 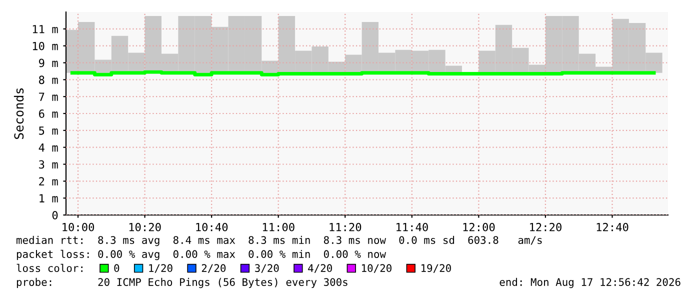 I want to click on y-tick-label: 0, so click(x=55, y=215).